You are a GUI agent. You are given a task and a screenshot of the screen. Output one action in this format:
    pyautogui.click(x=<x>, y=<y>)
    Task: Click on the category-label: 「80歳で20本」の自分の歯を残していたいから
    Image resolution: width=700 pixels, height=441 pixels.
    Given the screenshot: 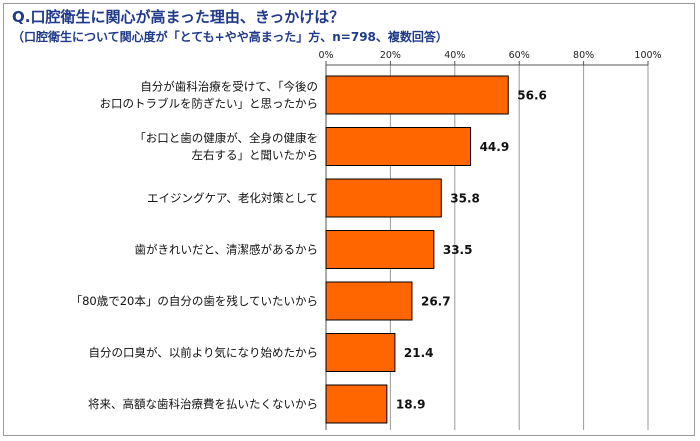 What is the action you would take?
    pyautogui.click(x=194, y=301)
    